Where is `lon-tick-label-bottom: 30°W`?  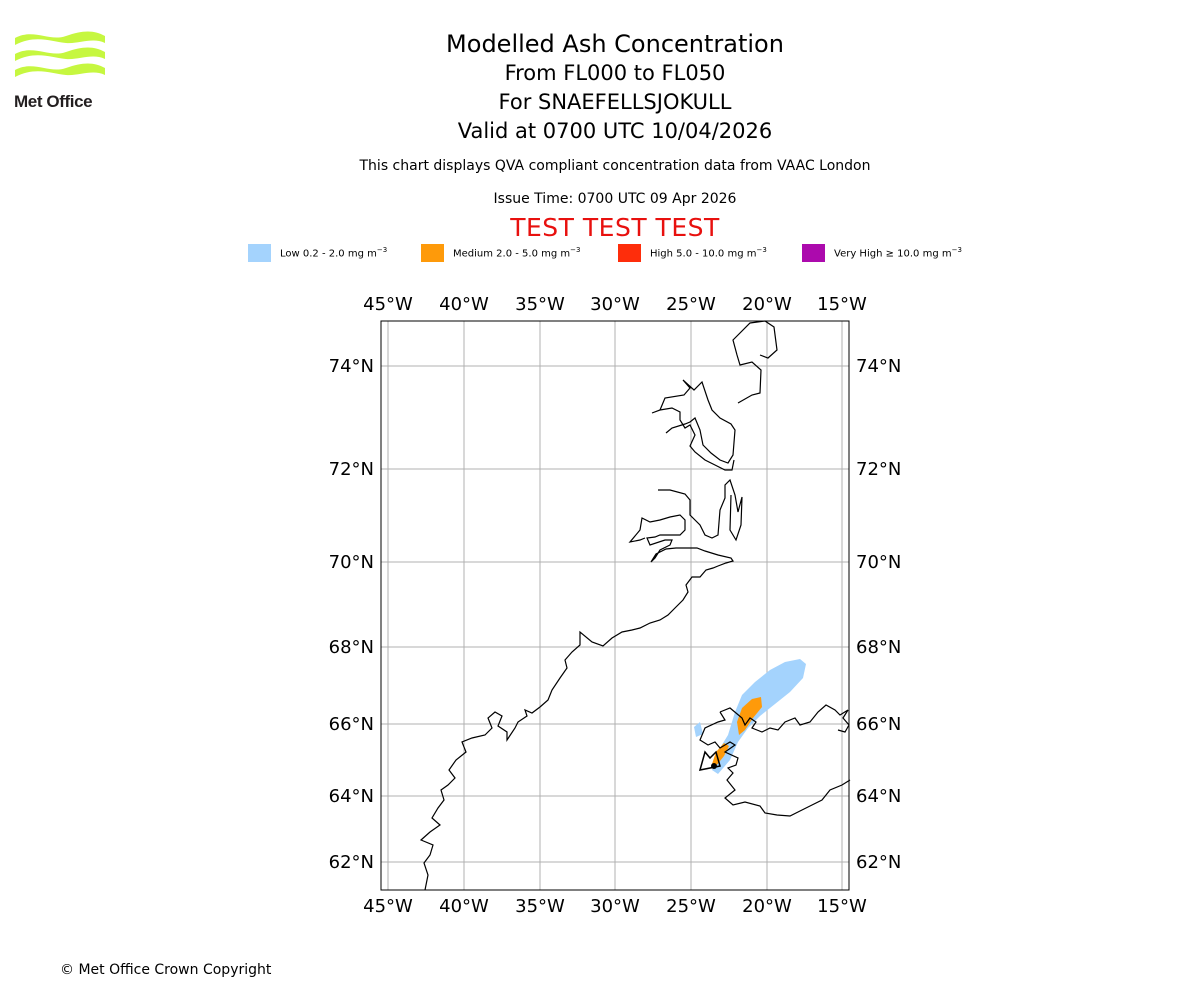
lon-tick-label-bottom: 30°W is located at coordinates (615, 906).